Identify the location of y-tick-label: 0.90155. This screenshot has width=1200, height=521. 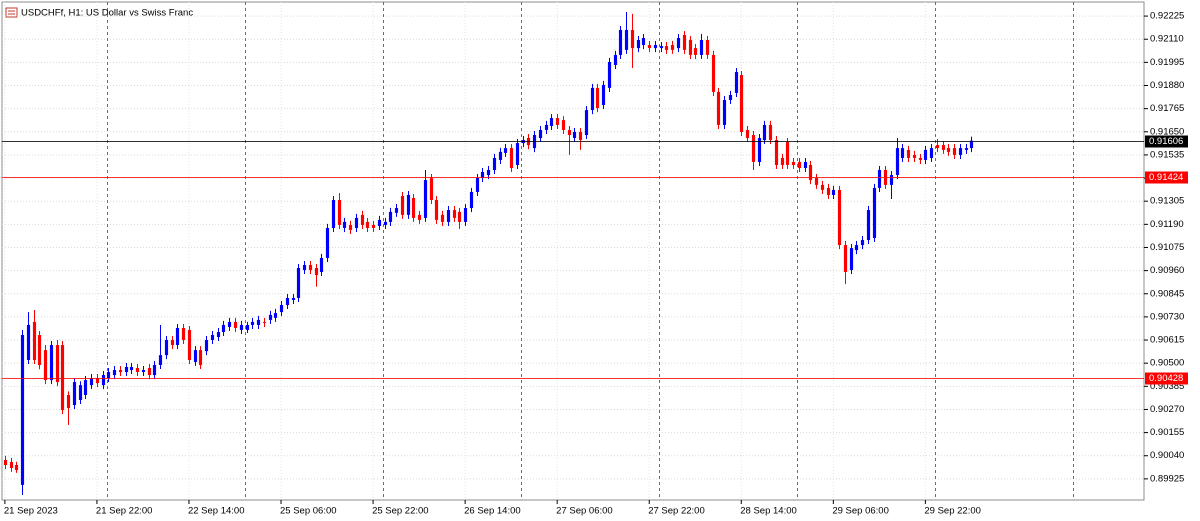
(1167, 432).